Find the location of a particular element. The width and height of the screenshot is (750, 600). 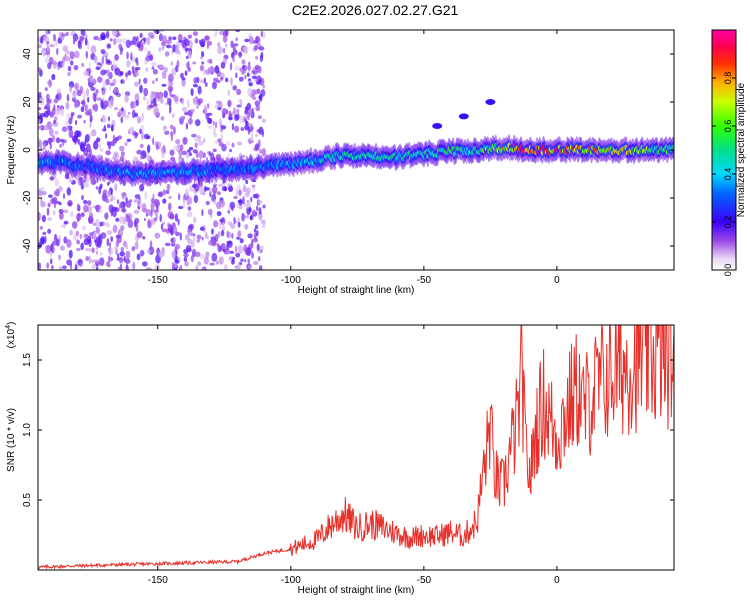

spectrogram-ylabel: Frequency (Hz) is located at coordinates (11, 150).